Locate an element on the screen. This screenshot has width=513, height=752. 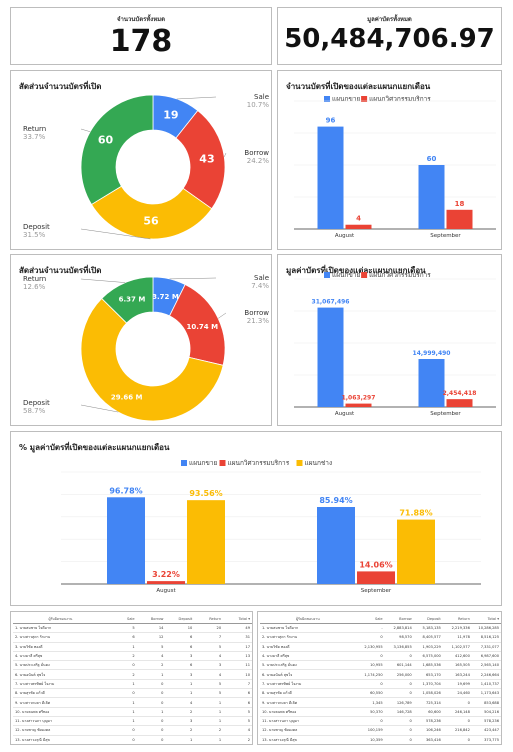
kpi-amount-card: มูลค่าบัตรทั้งหมด 50,484,706.97 is located at coordinates (389, 36).